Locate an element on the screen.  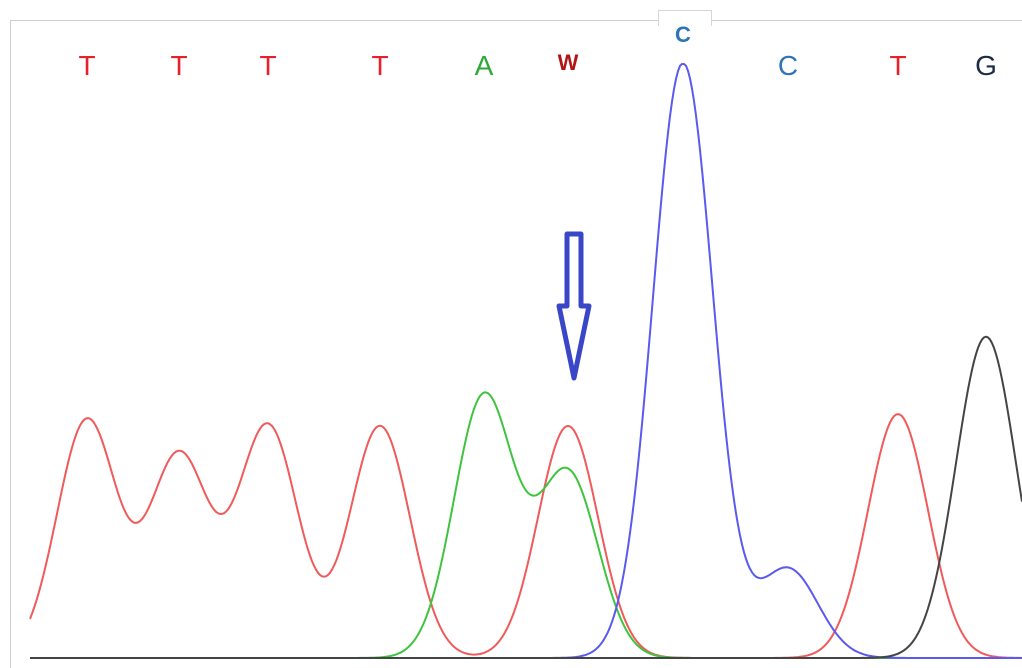
base-call-1: T is located at coordinates (87, 65).